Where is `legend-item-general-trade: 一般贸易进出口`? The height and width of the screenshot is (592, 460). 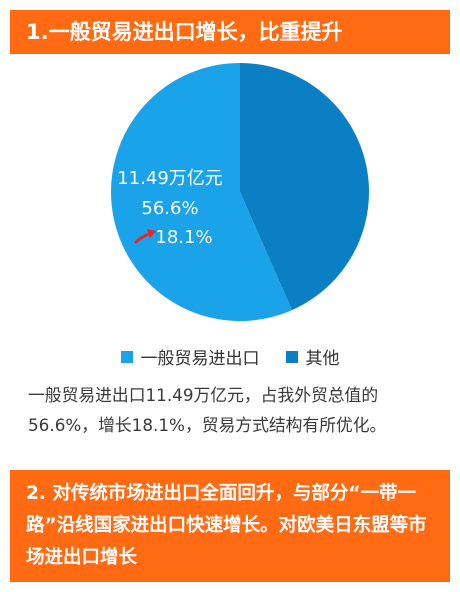
legend-item-general-trade: 一般贸易进出口 is located at coordinates (190, 356).